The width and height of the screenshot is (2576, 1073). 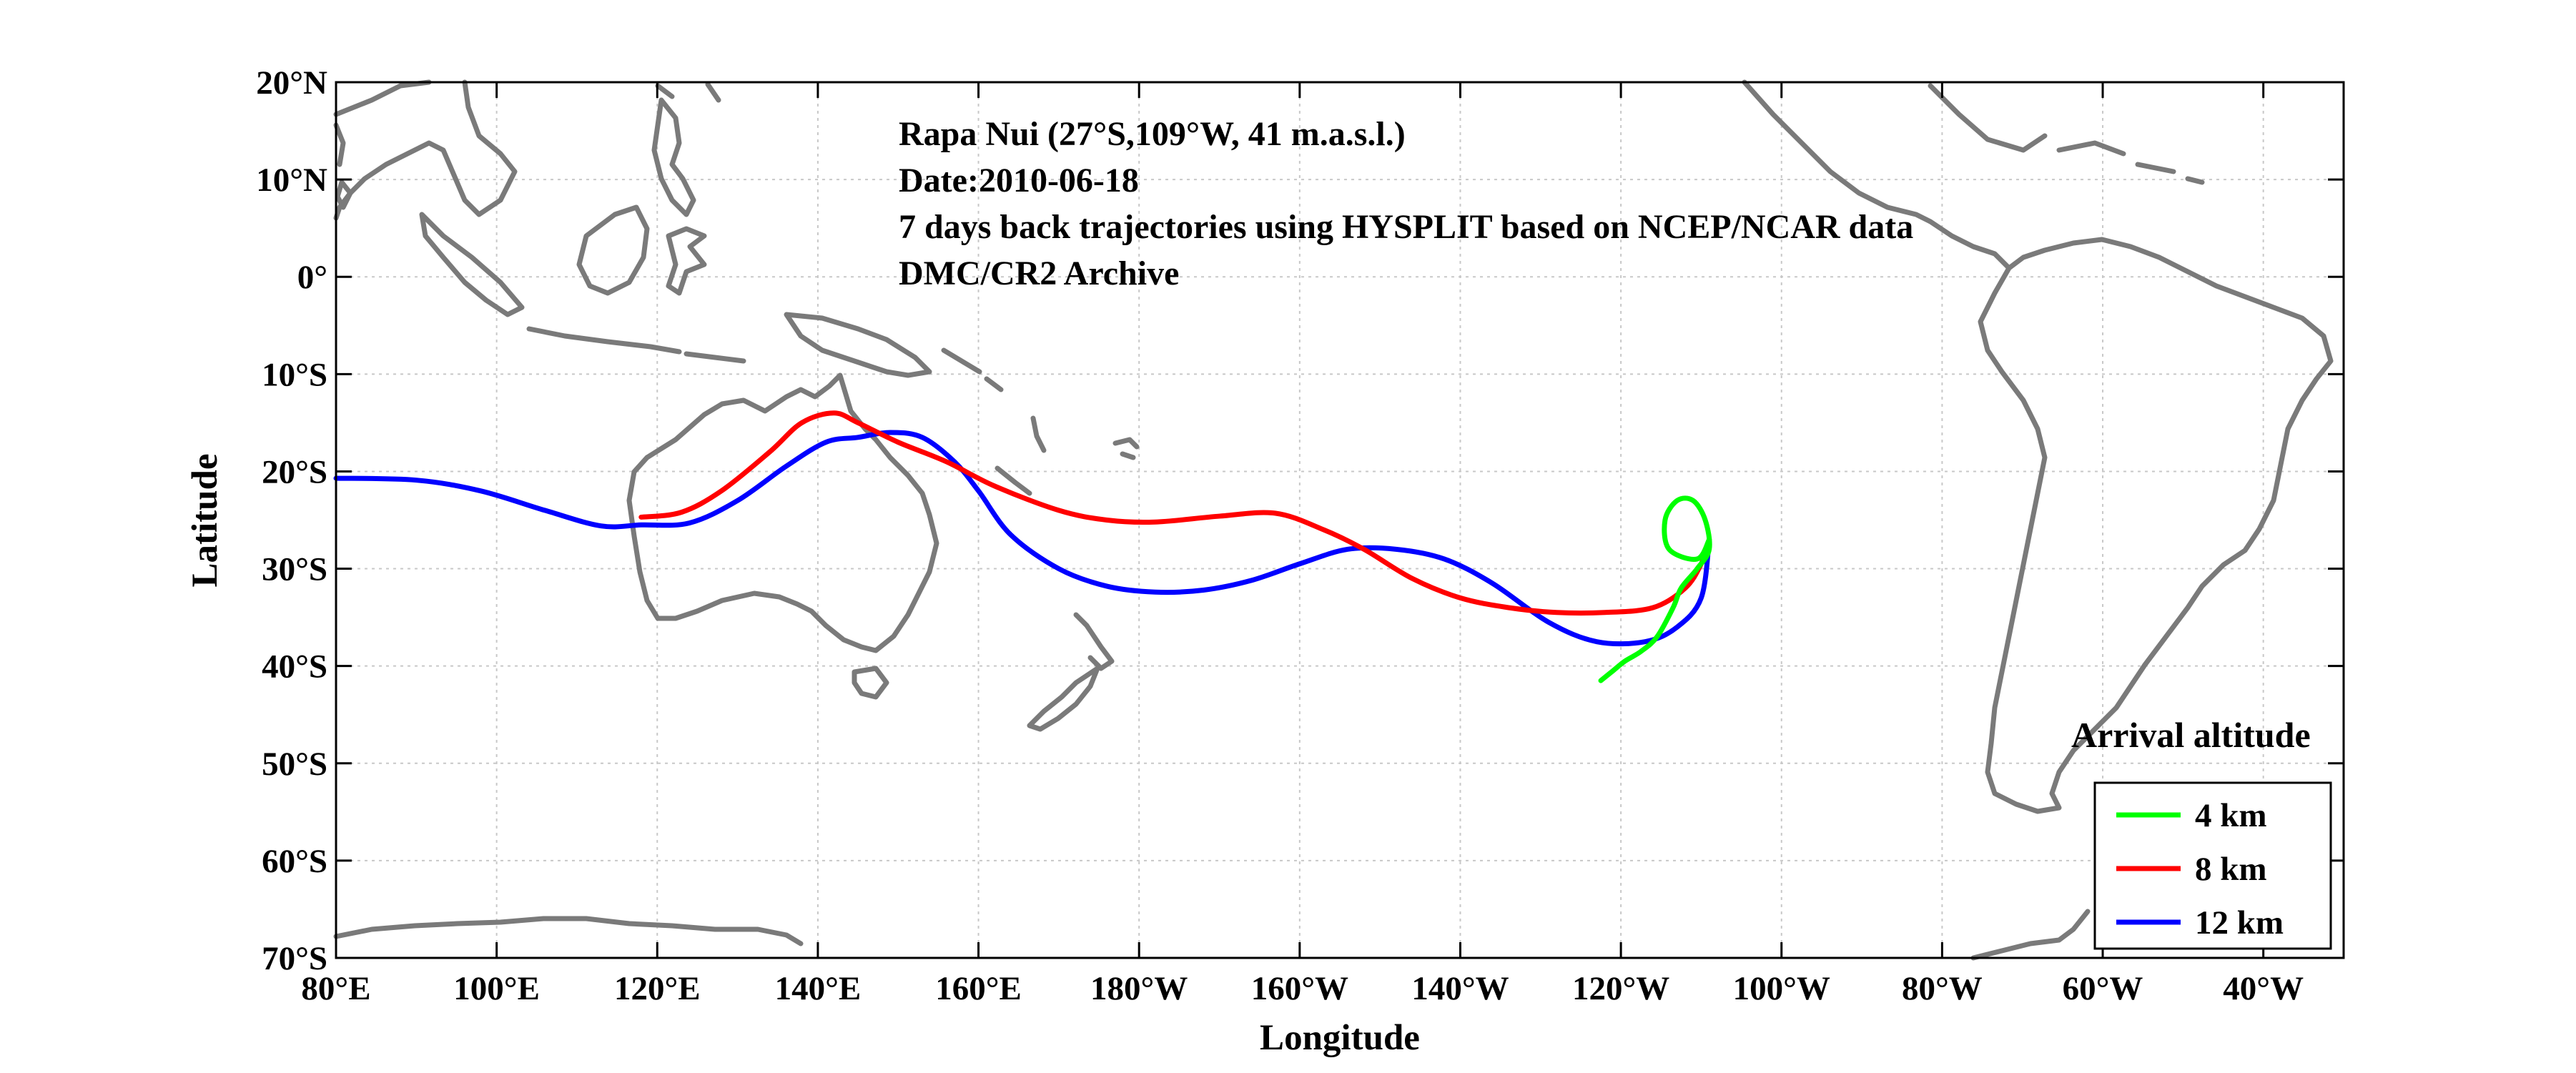 What do you see at coordinates (1139, 988) in the screenshot?
I see `x-tick-label-5: 180°W` at bounding box center [1139, 988].